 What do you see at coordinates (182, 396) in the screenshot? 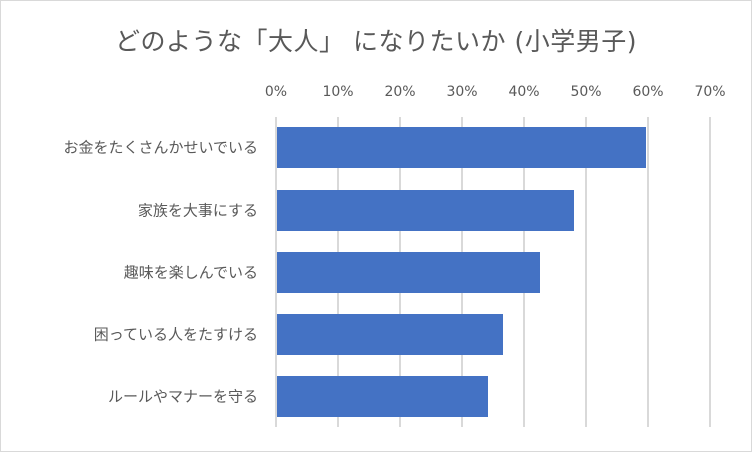
I see `category-label: ルールやマナーを守る` at bounding box center [182, 396].